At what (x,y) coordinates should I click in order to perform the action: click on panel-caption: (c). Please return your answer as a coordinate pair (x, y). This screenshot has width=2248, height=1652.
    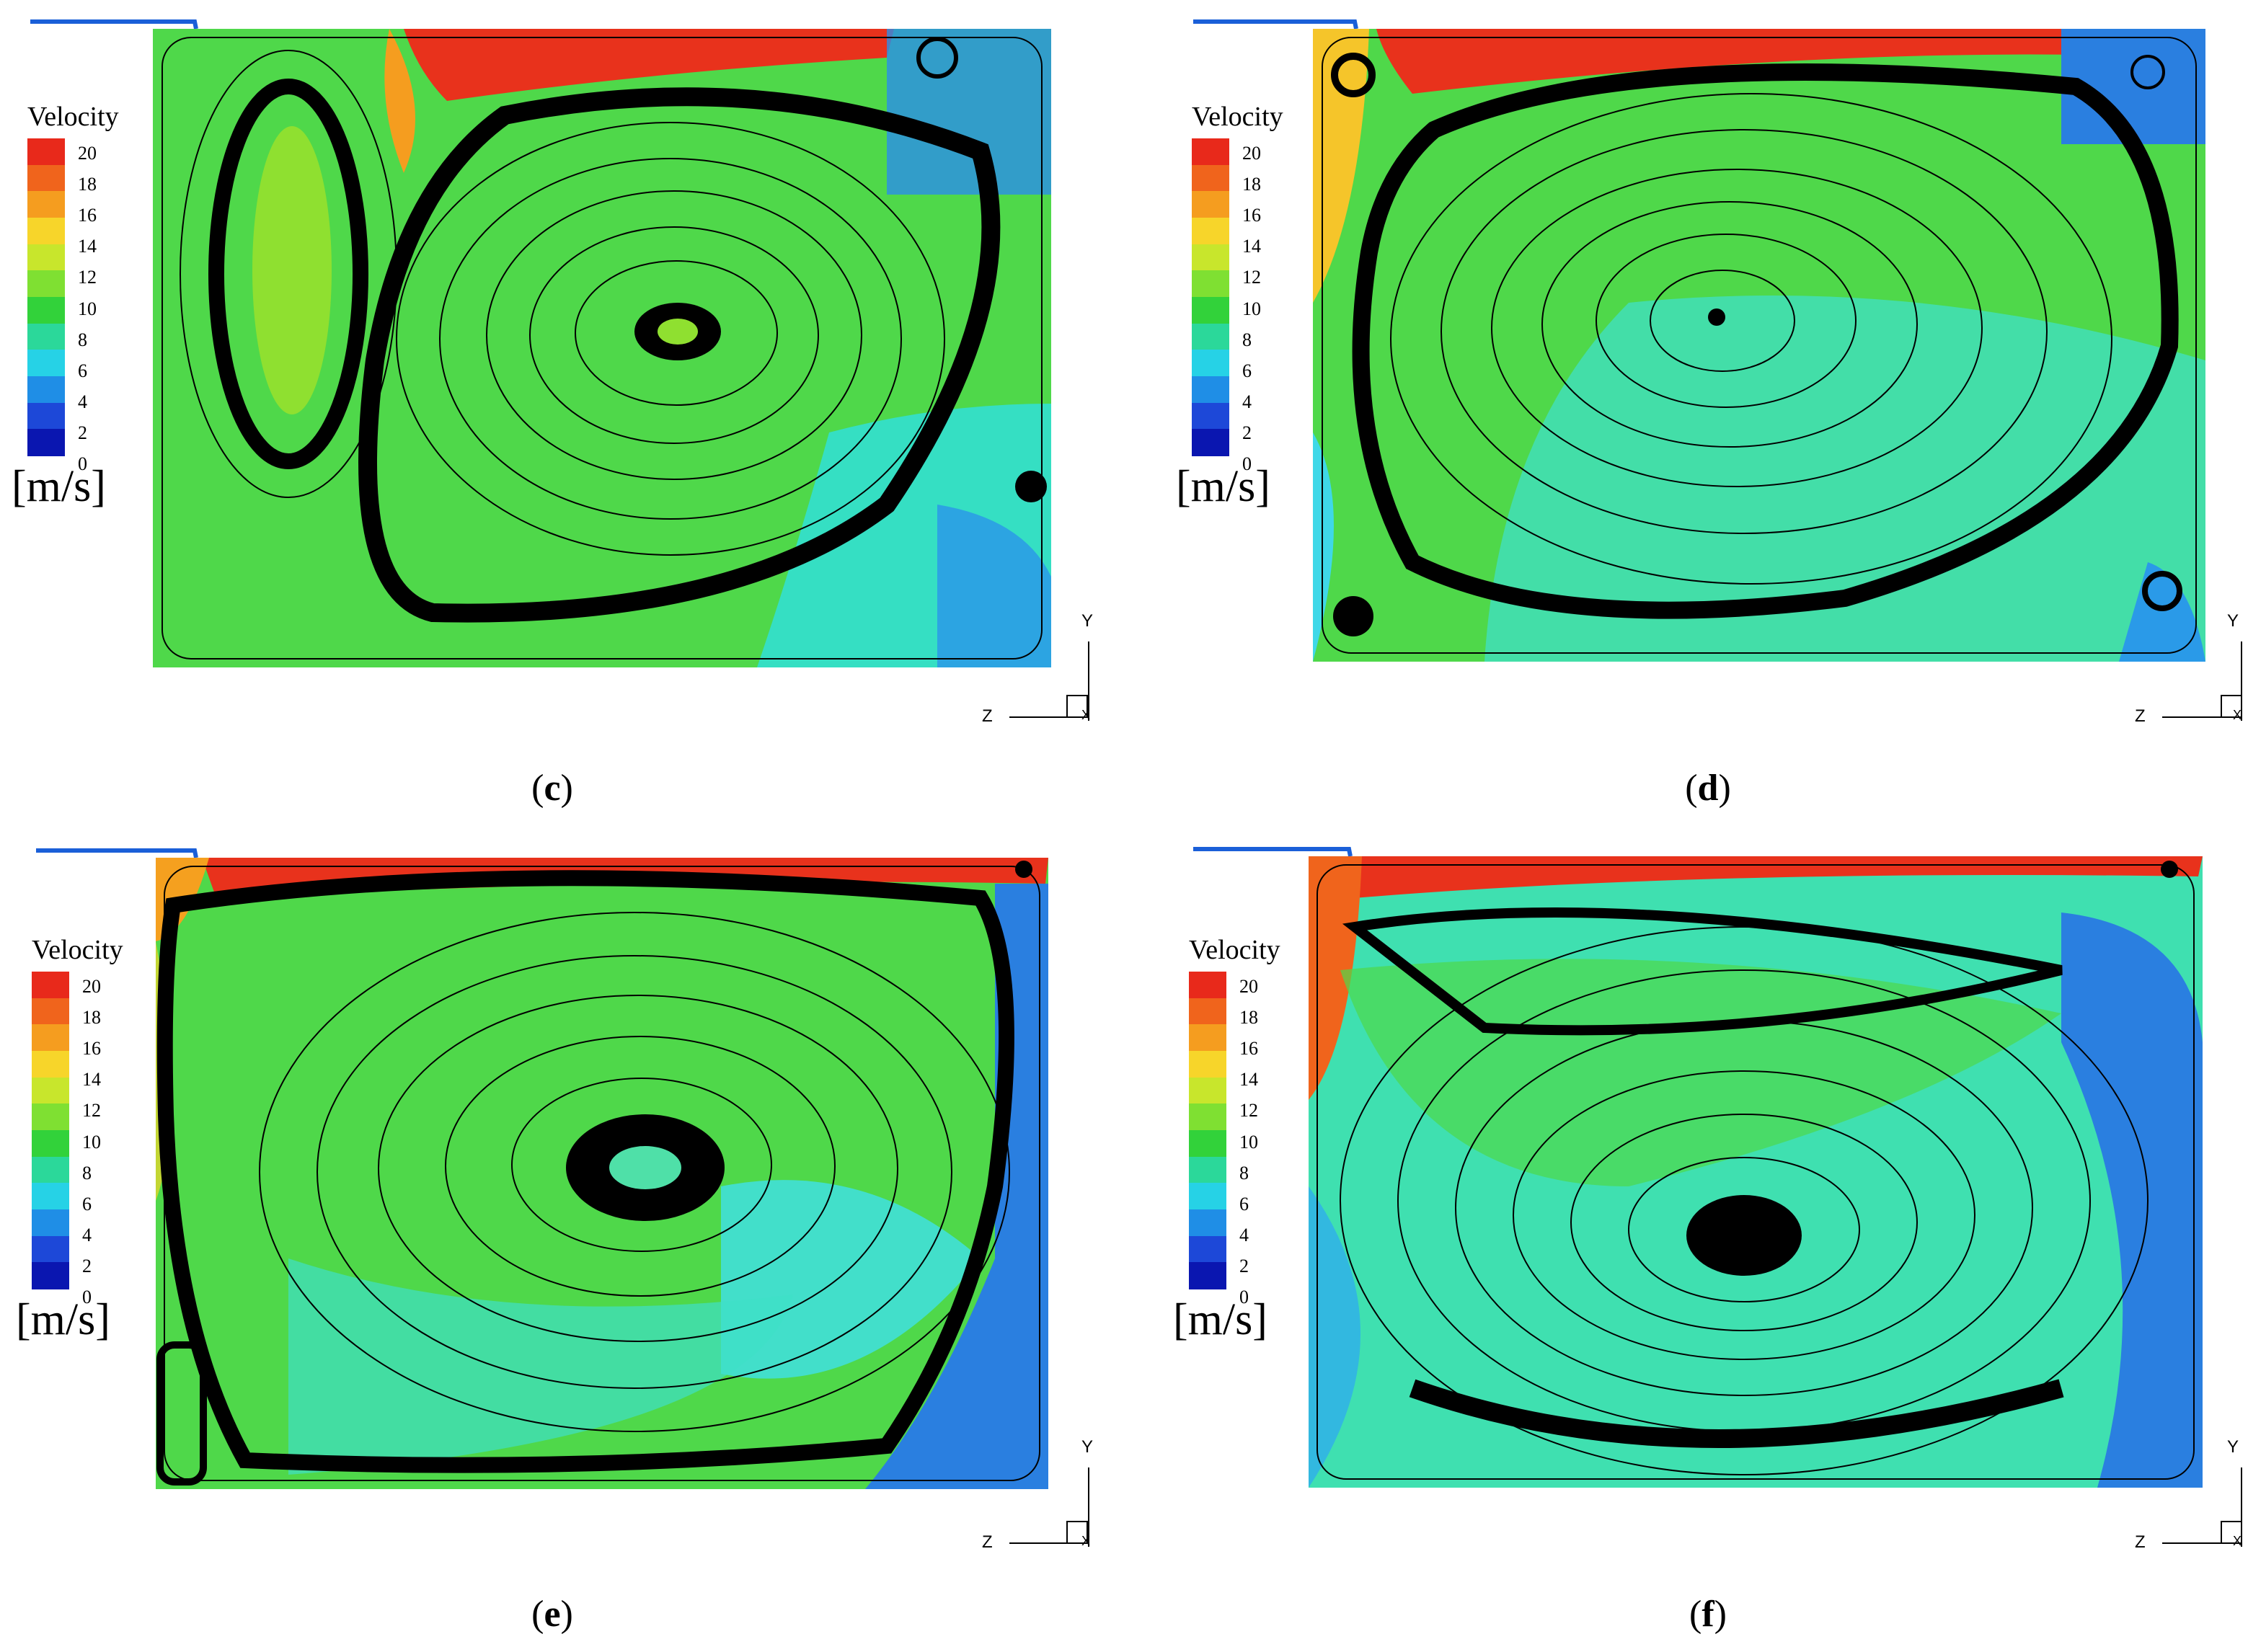
    Looking at the image, I should click on (552, 788).